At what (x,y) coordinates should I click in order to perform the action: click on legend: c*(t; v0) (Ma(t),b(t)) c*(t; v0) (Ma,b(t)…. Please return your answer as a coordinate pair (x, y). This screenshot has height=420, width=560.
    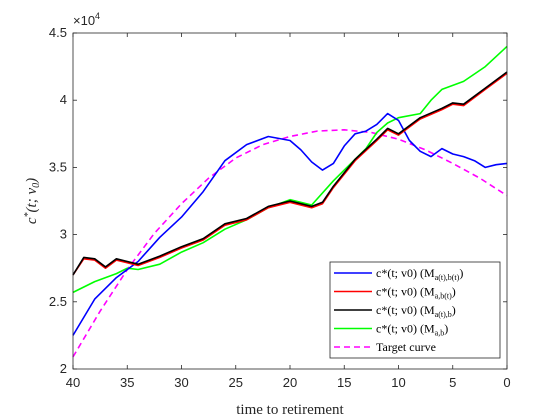
    Looking at the image, I should click on (415, 310).